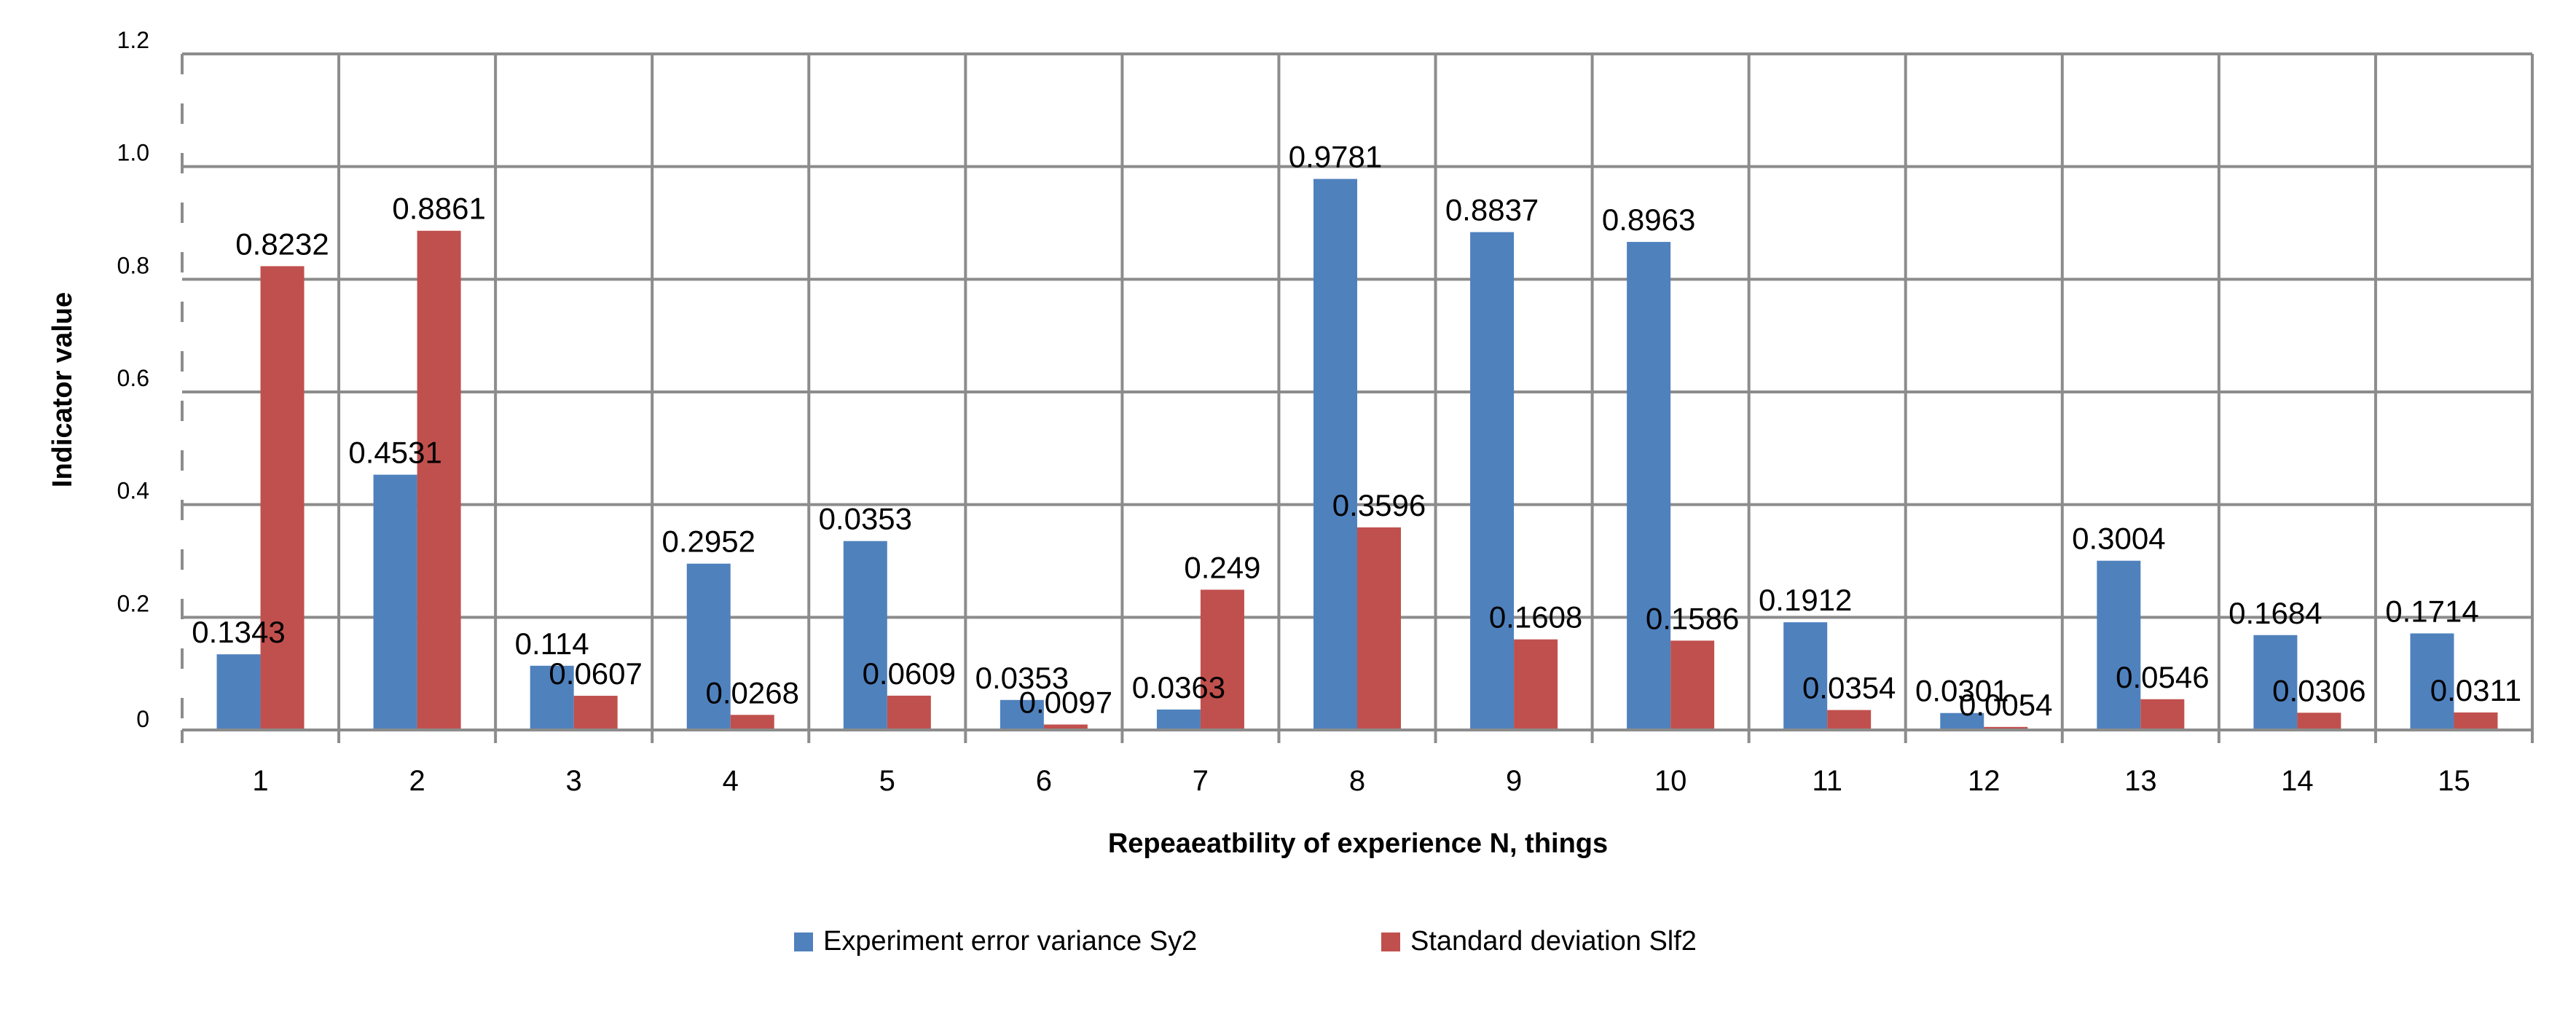 The width and height of the screenshot is (2576, 1009). What do you see at coordinates (438, 209) in the screenshot?
I see `data-label: 0.8861` at bounding box center [438, 209].